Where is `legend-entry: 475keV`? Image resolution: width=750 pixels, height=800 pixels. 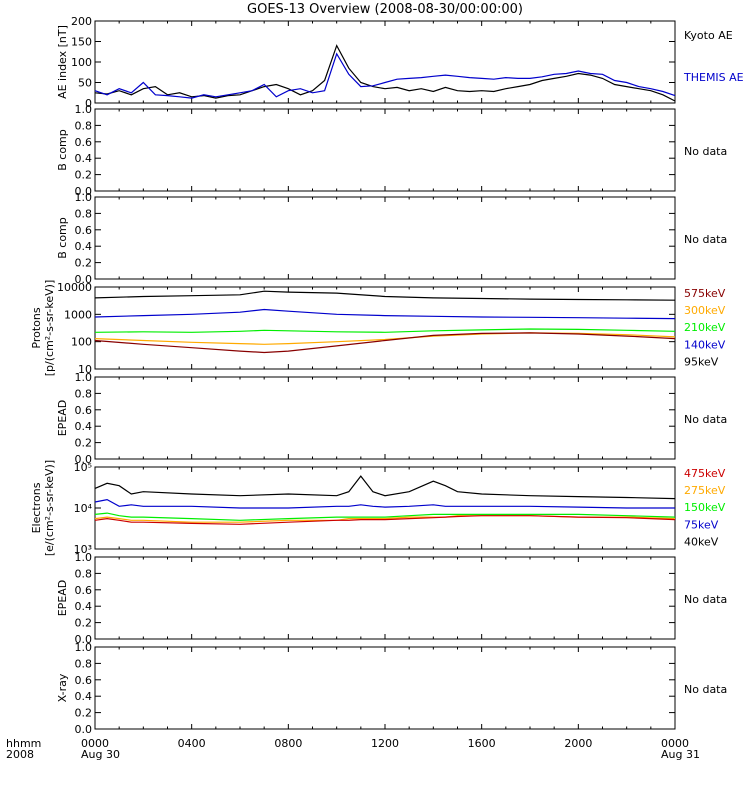
legend-entry: 475keV is located at coordinates (705, 473).